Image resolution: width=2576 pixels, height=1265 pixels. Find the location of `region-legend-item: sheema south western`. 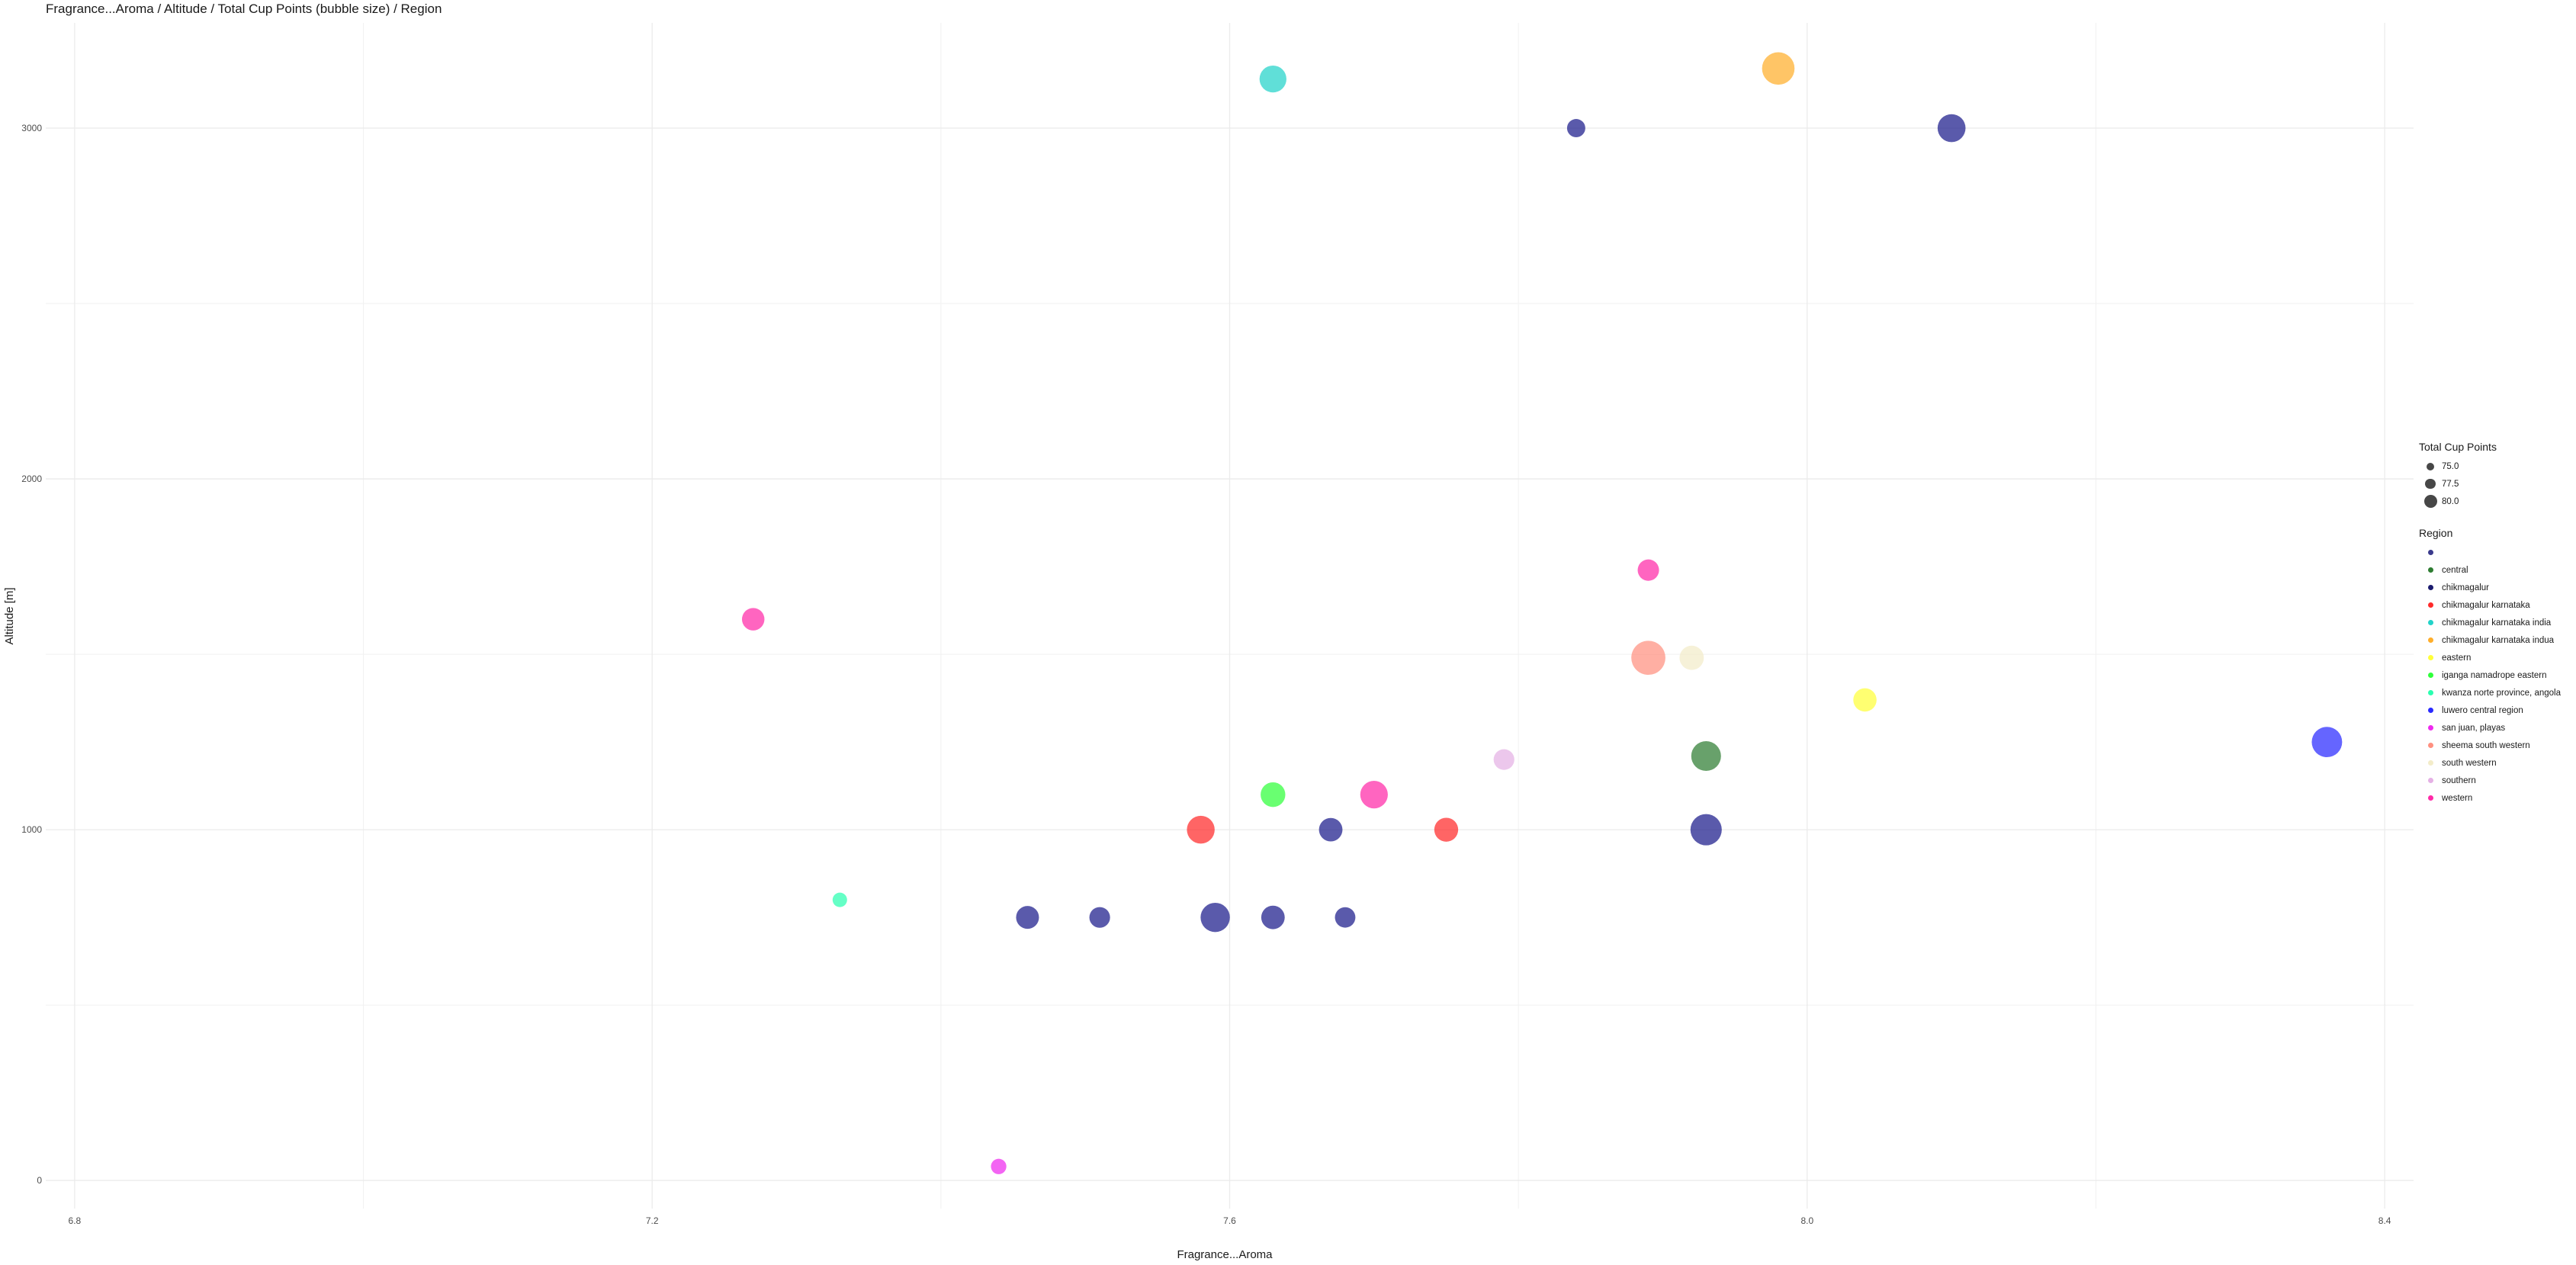

region-legend-item: sheema south western is located at coordinates (2495, 746).